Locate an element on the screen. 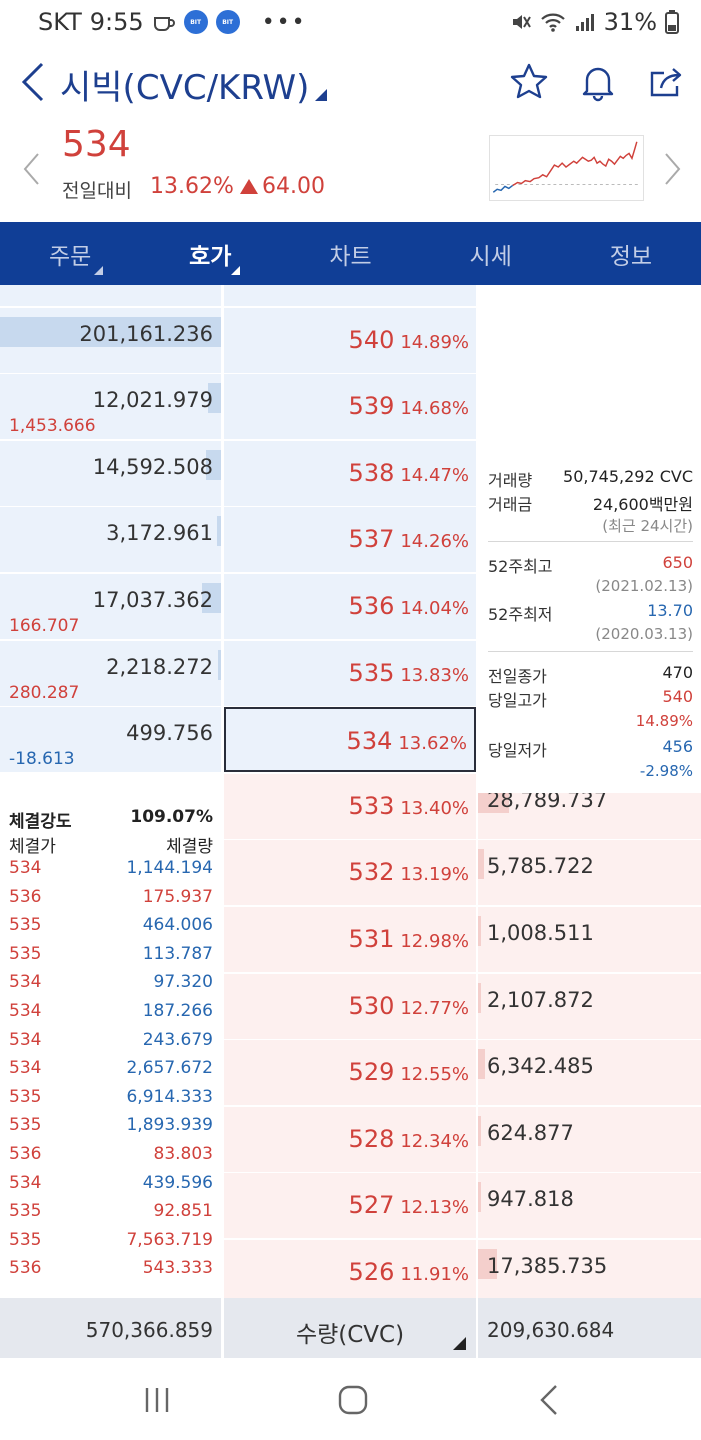 Image resolution: width=701 pixels, height=1440 pixels. price-percent: 14.26% is located at coordinates (434, 542).